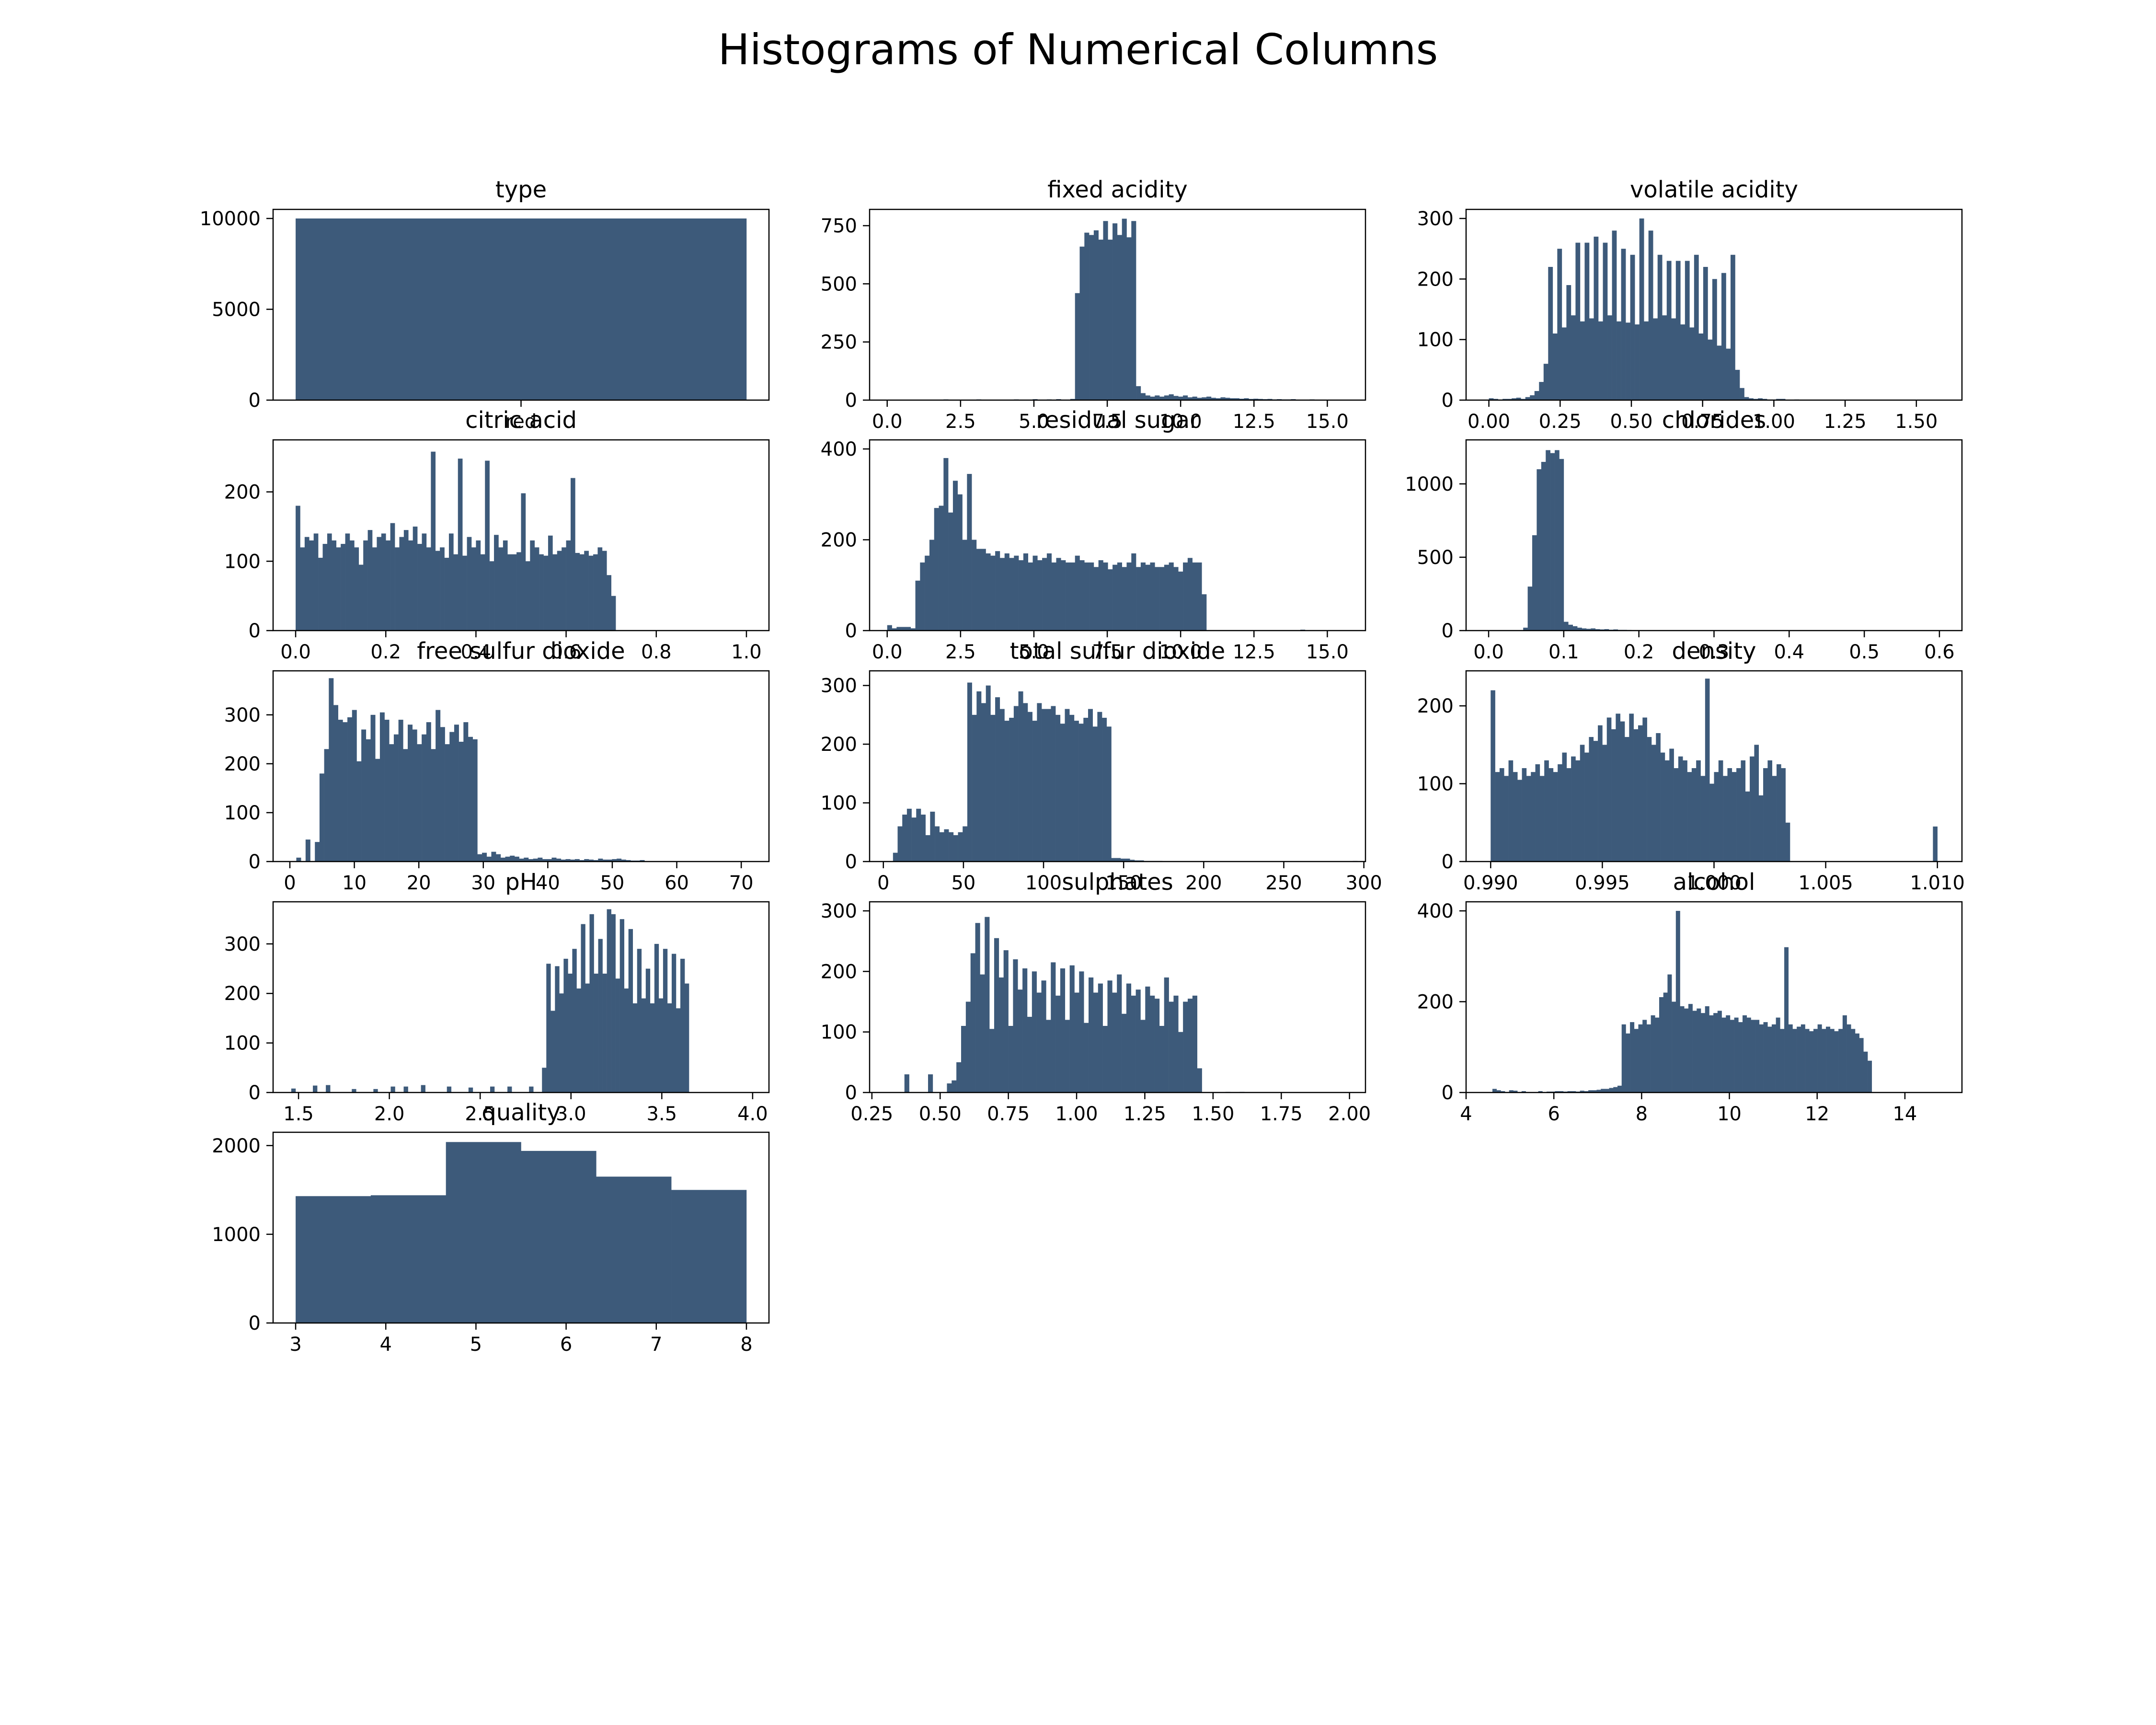  What do you see at coordinates (485, 304) in the screenshot?
I see `subplot-type: type 0 5000 10000 red` at bounding box center [485, 304].